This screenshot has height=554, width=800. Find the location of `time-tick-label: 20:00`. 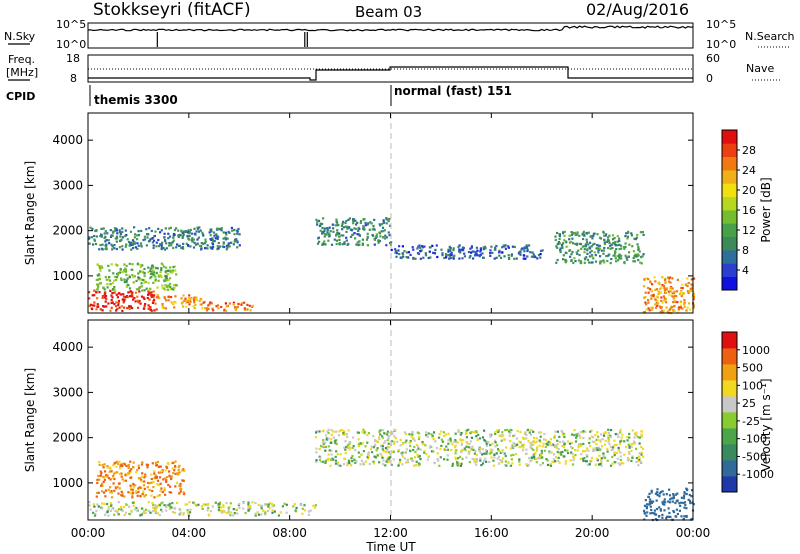

time-tick-label: 20:00 is located at coordinates (592, 533).